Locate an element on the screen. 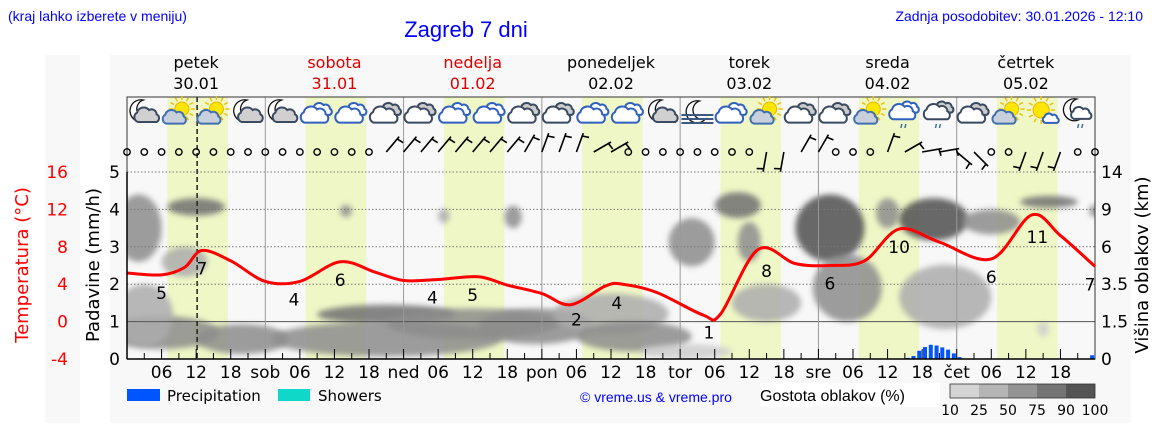 The height and width of the screenshot is (443, 1152). cloud-height-tick: 0 is located at coordinates (1106, 360).